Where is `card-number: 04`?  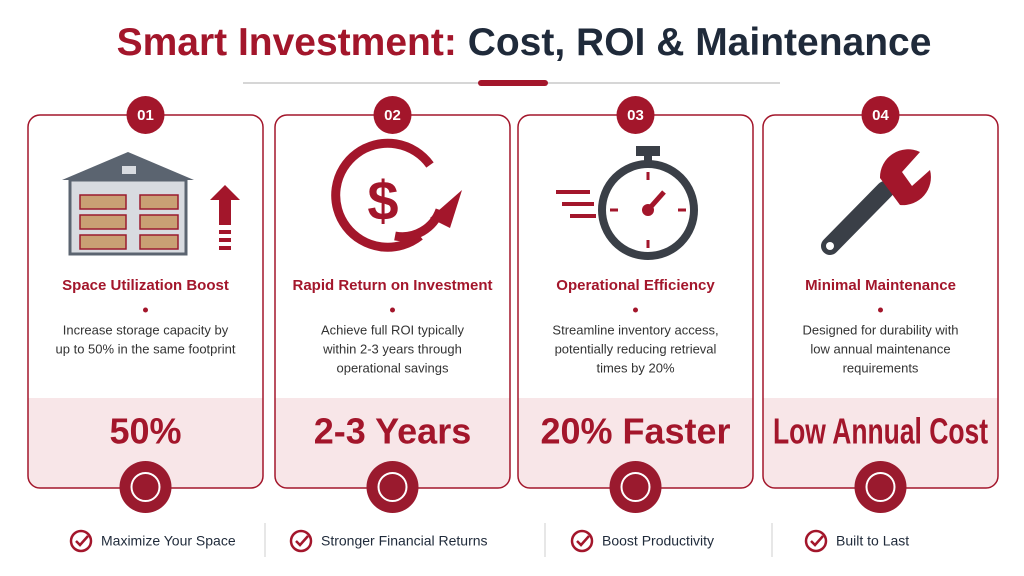 card-number: 04 is located at coordinates (880, 115).